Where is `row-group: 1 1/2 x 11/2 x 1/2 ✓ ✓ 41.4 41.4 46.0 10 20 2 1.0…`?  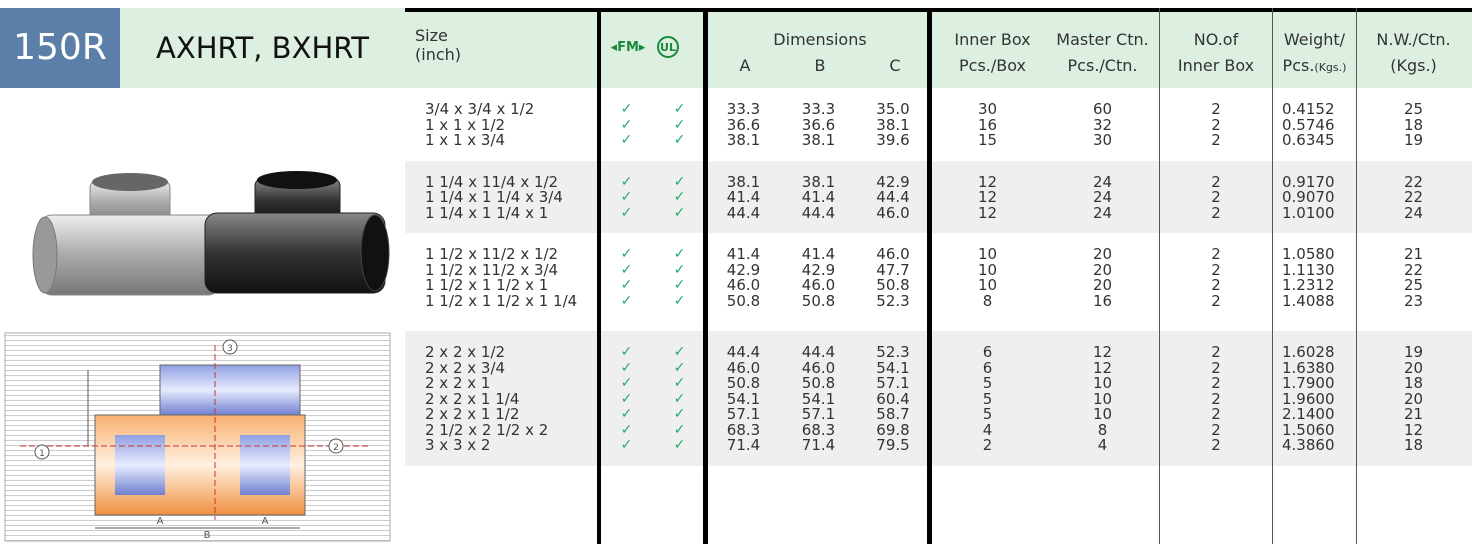
row-group: 1 1/2 x 11/2 x 1/2 ✓ ✓ 41.4 41.4 46.0 10 20 2 1.0… is located at coordinates (938, 282).